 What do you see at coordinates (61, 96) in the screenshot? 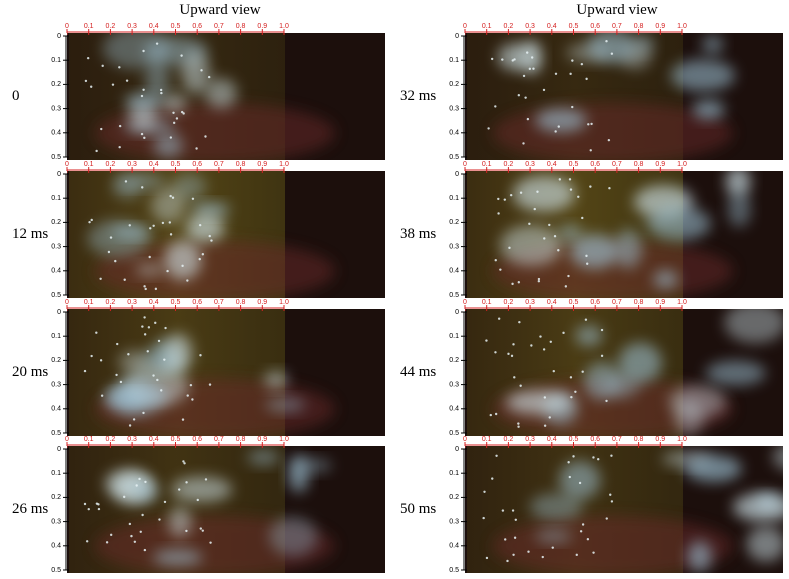
I see `ruler-strip` at bounding box center [61, 96].